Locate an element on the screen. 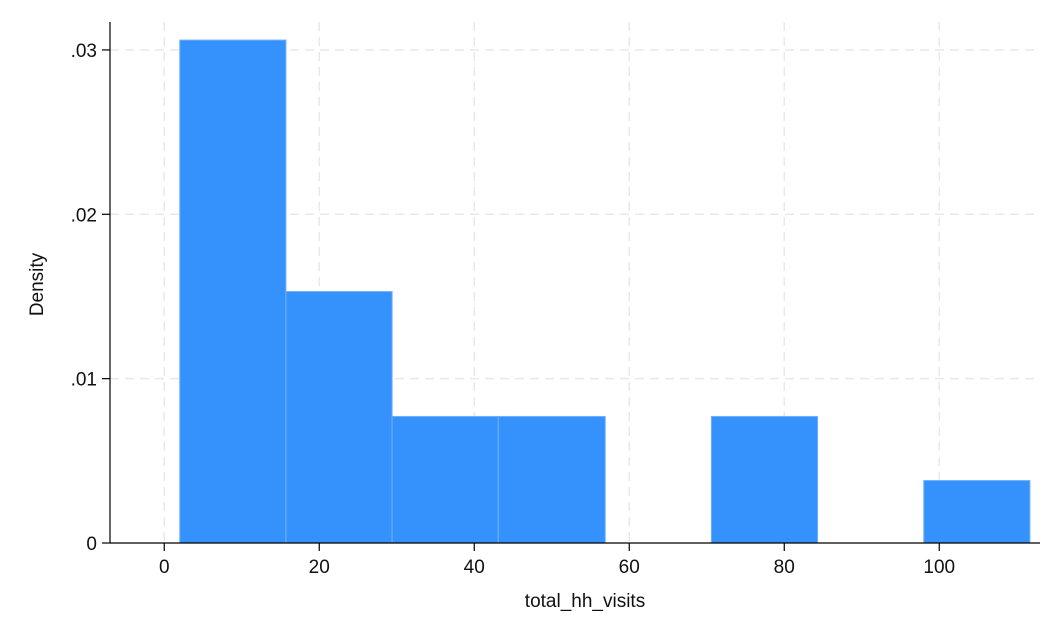 This screenshot has height=636, width=1060. y-tick-label: .02 is located at coordinates (84, 215).